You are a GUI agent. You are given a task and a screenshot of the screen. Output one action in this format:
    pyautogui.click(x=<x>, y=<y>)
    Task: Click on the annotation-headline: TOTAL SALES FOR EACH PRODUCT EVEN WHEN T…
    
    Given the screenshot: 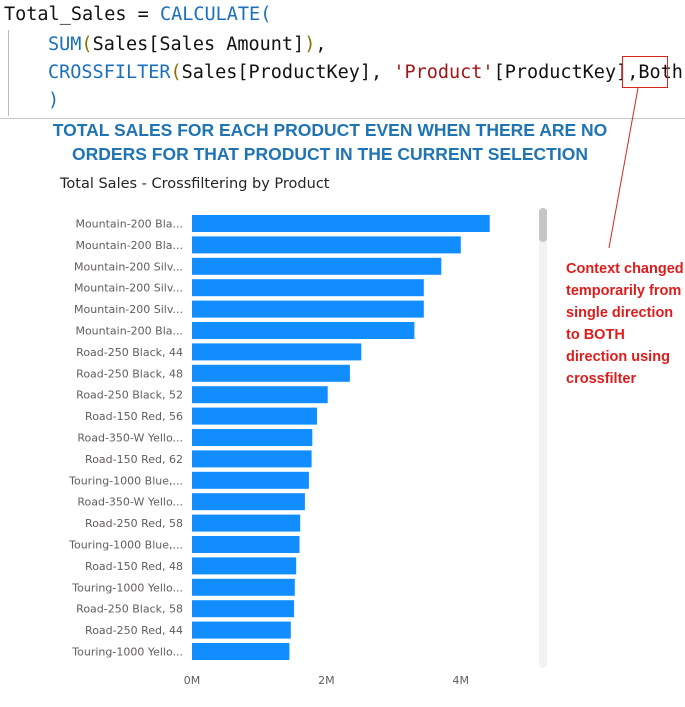 What is the action you would take?
    pyautogui.click(x=330, y=142)
    